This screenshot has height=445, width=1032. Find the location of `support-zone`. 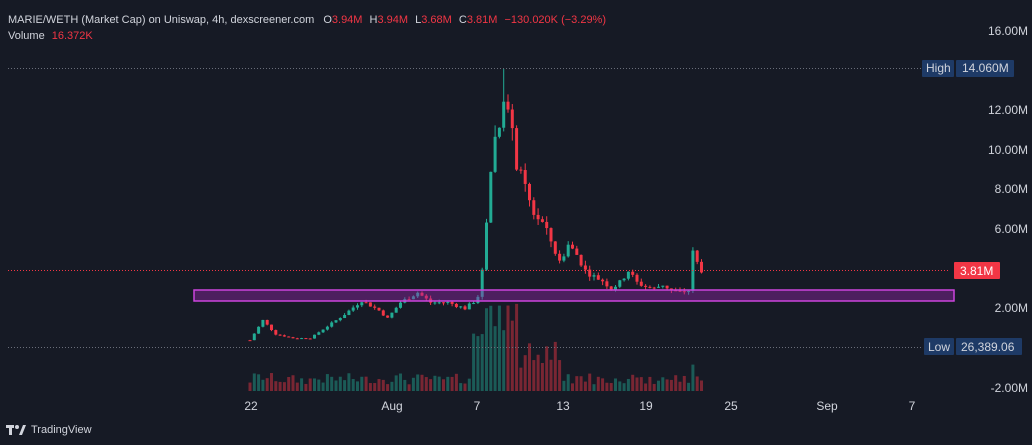

support-zone is located at coordinates (574, 295).